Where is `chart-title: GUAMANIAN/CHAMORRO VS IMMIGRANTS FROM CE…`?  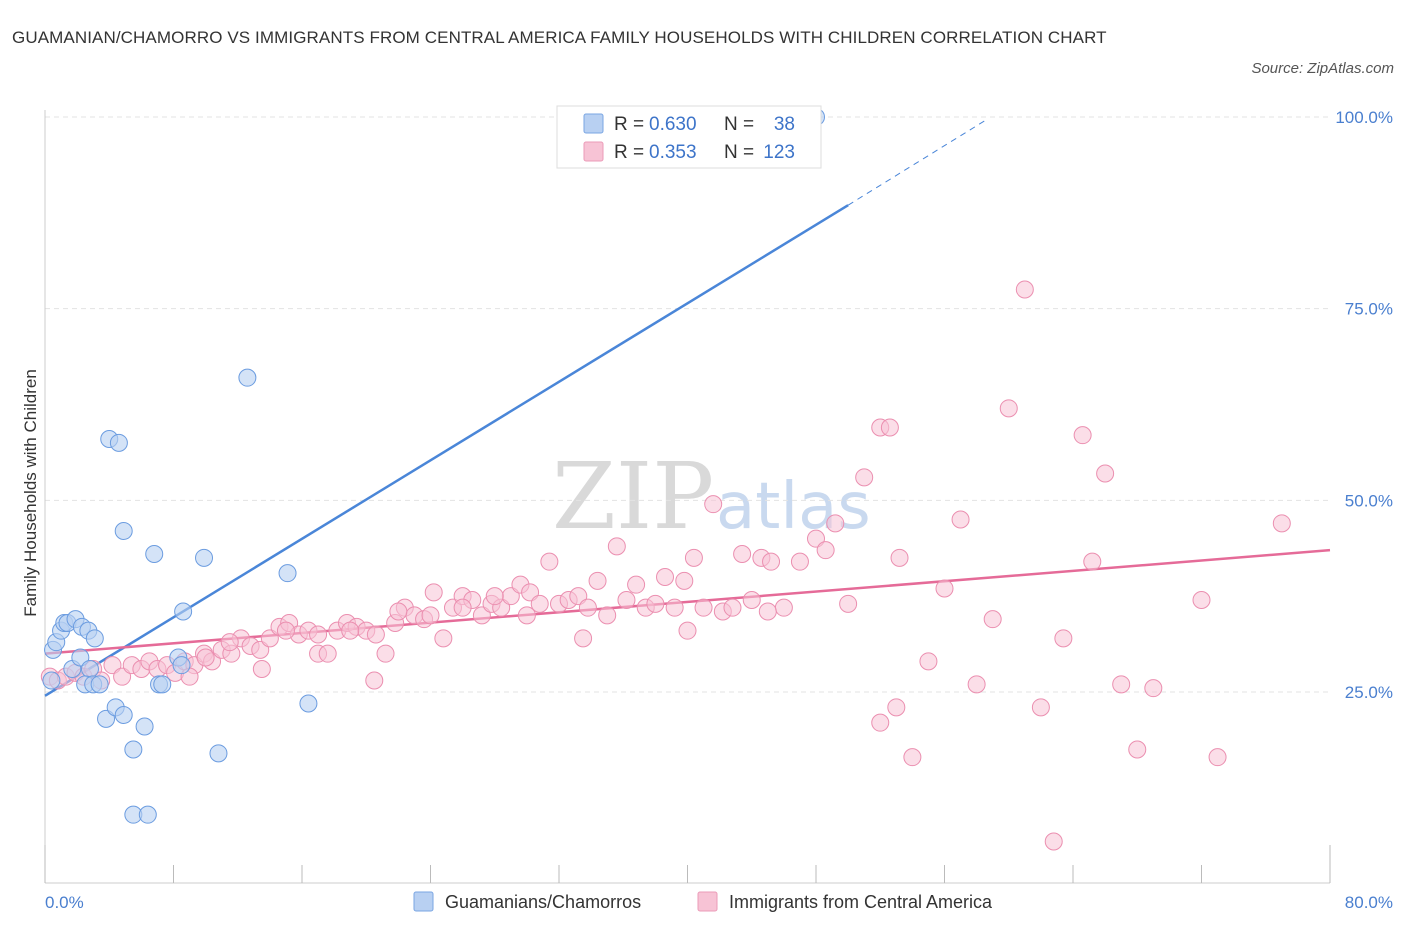 chart-title: GUAMANIAN/CHAMORRO VS IMMIGRANTS FROM CE… is located at coordinates (559, 37).